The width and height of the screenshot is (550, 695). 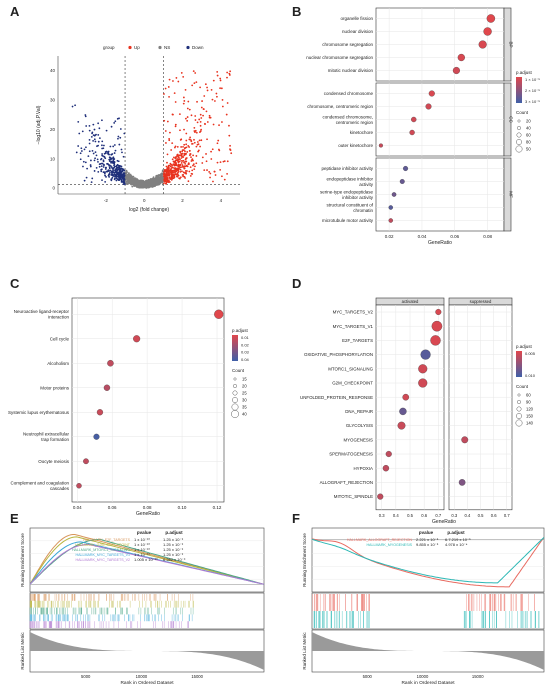 What do you see at coordinates (422, 236) in the screenshot?
I see `x-tick-label: 0.04` at bounding box center [422, 236].